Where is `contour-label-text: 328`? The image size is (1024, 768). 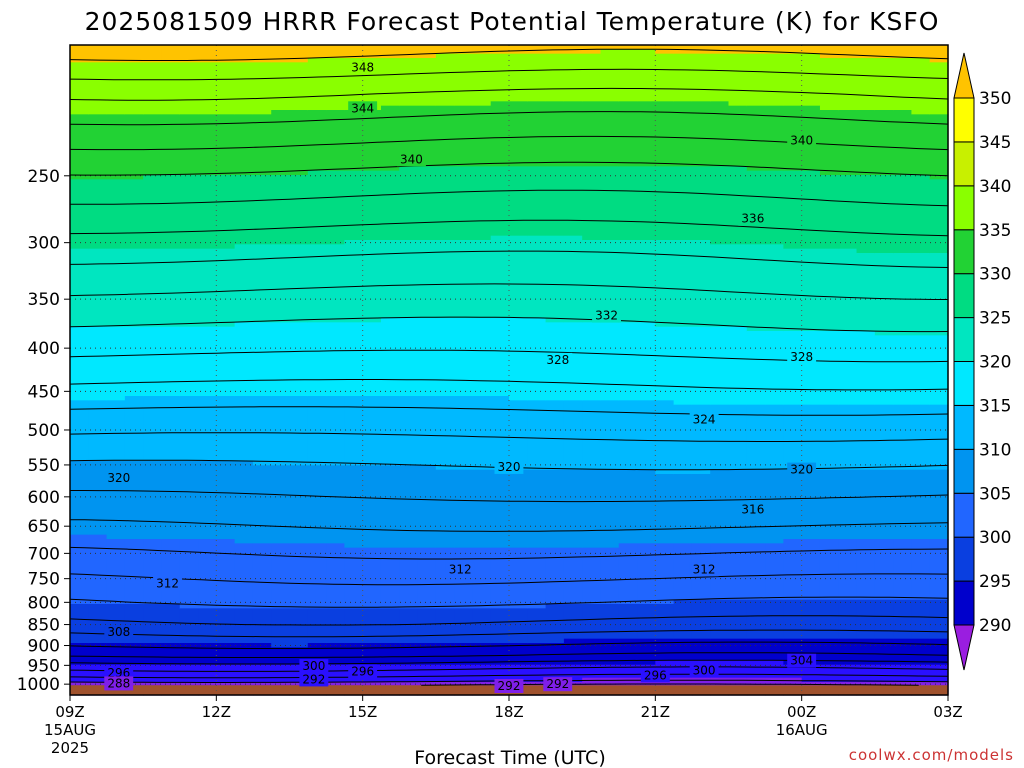 contour-label-text: 328 is located at coordinates (557, 360).